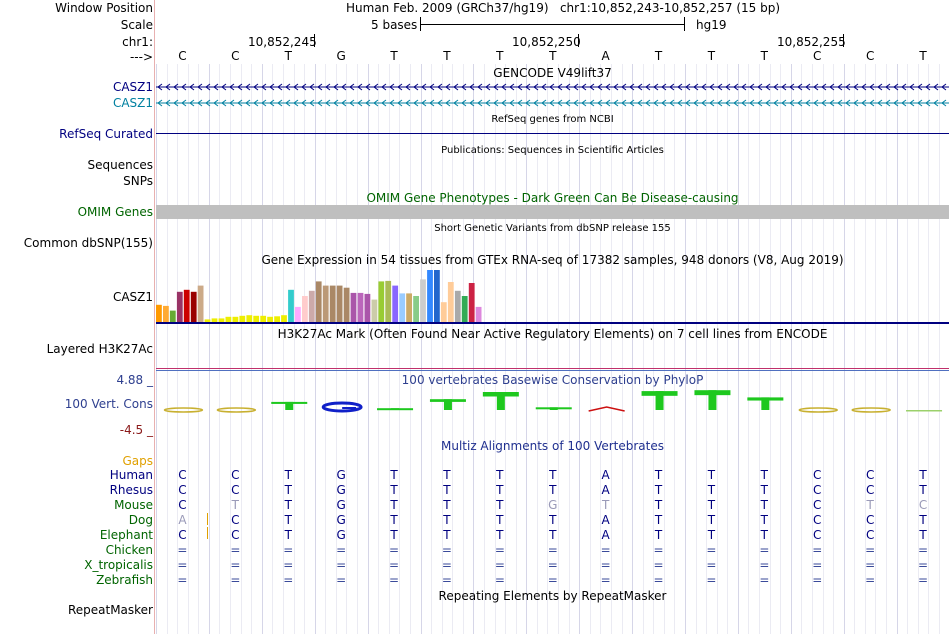 This screenshot has width=950, height=634. I want to click on dbsnp-label: Common dbSNP(155), so click(88, 243).